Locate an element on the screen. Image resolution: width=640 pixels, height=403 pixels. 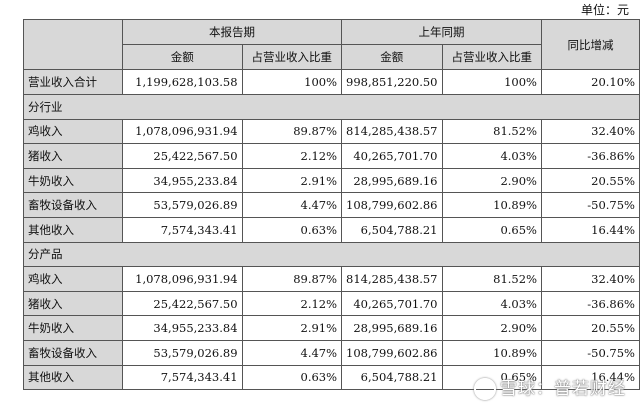
section-title: 分行业 is located at coordinates (331, 107).